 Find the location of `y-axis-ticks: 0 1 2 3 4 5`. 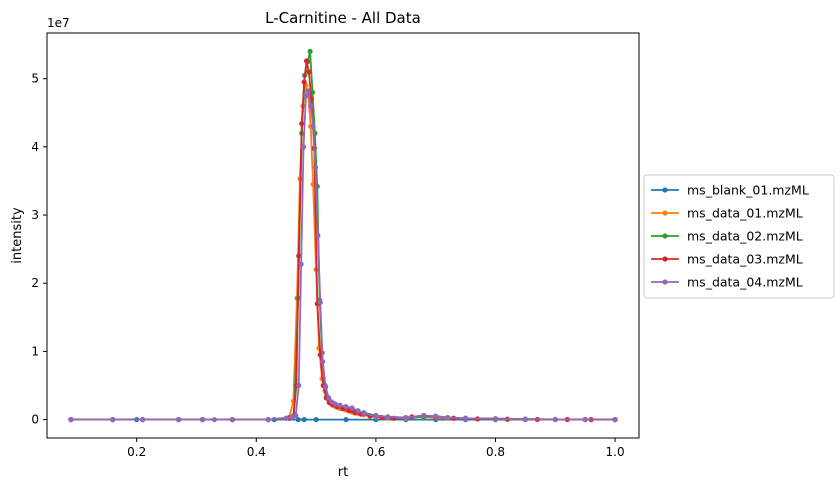

y-axis-ticks: 0 1 2 3 4 5 is located at coordinates (39, 249).